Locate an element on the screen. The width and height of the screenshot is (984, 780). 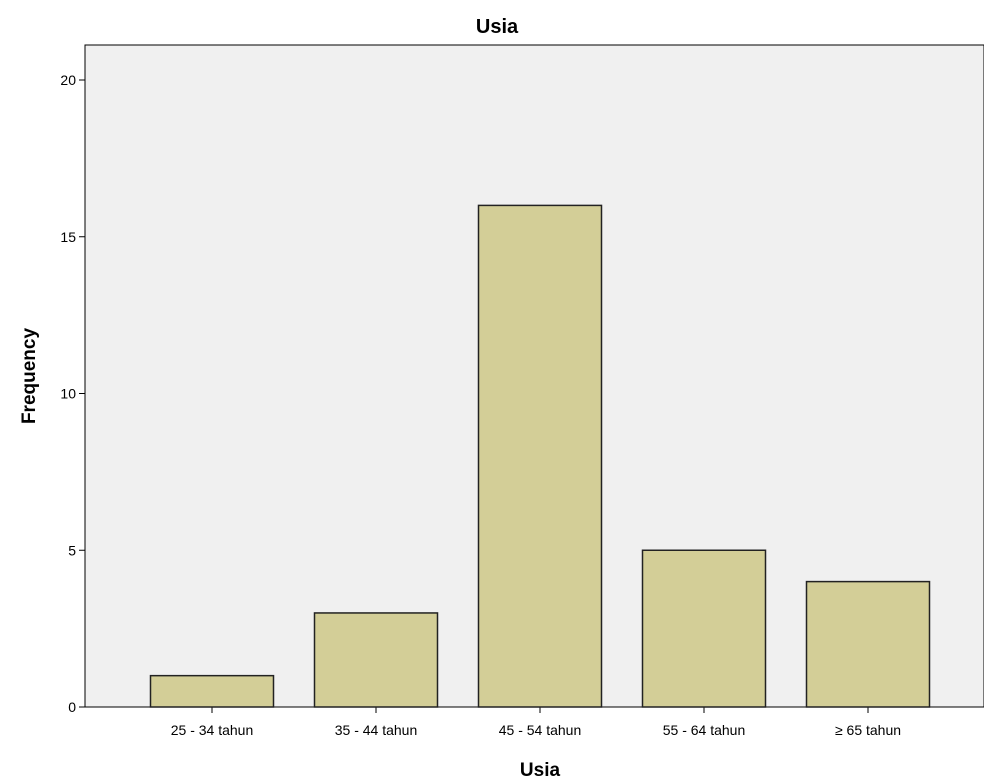
y-axis-label: Frequency is located at coordinates (29, 376).